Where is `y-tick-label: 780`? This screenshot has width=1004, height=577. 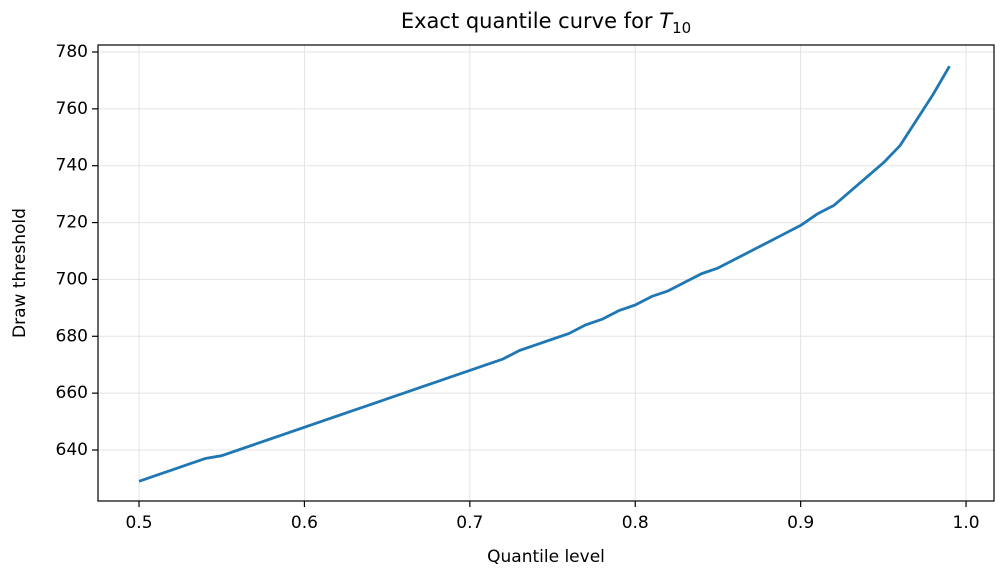
y-tick-label: 780 is located at coordinates (72, 52).